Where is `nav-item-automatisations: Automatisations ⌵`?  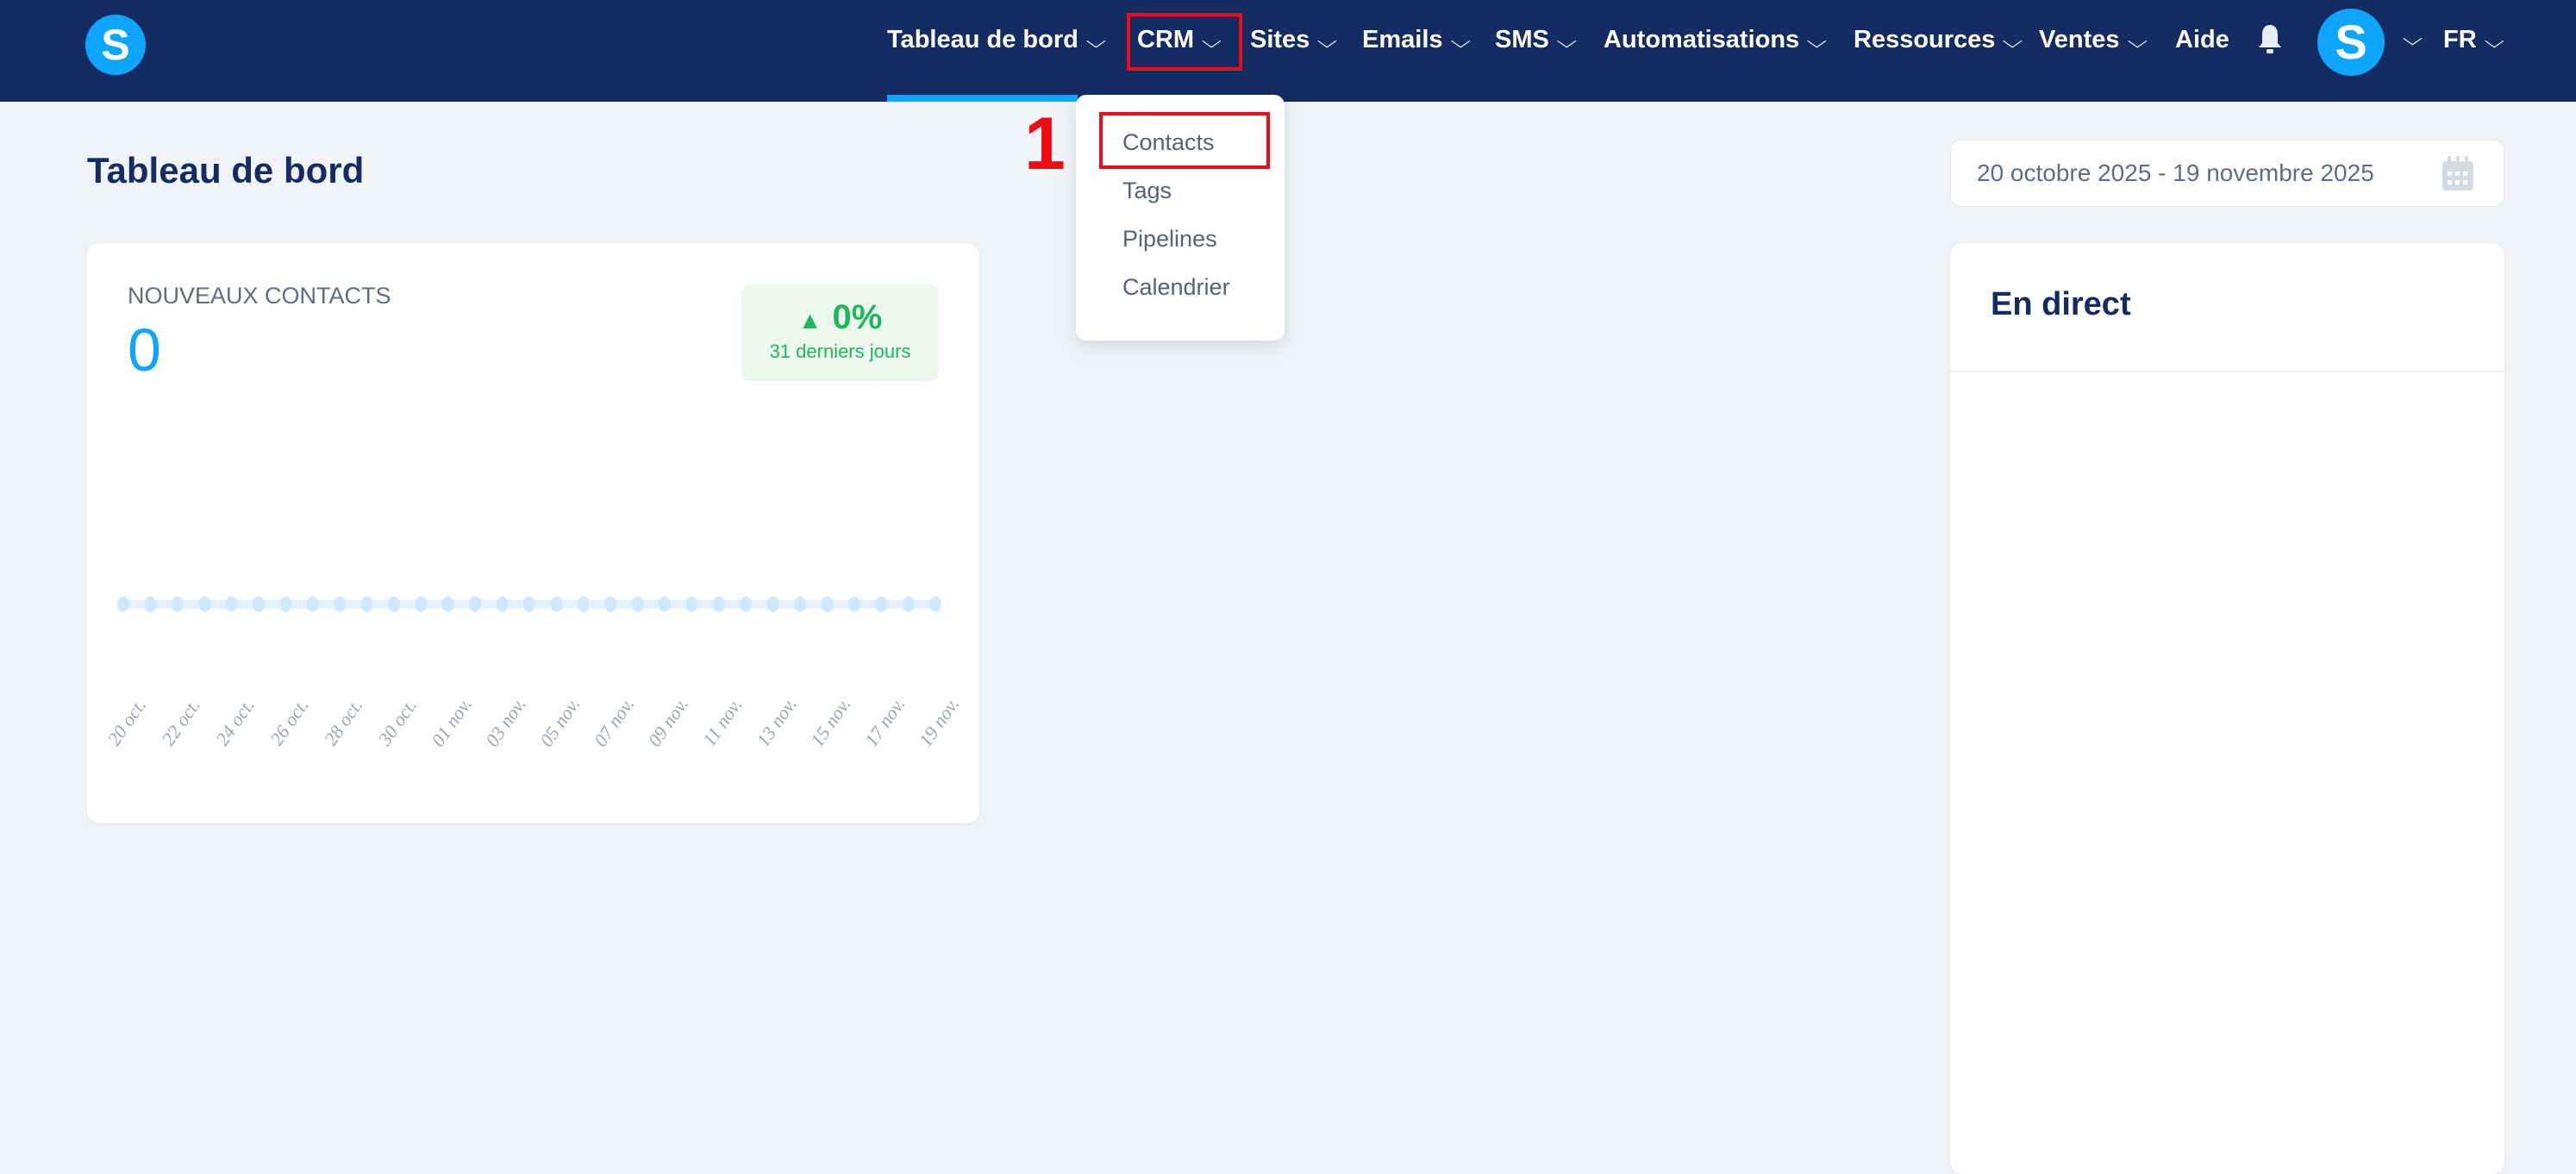
nav-item-automatisations: Automatisations ⌵ is located at coordinates (1716, 40).